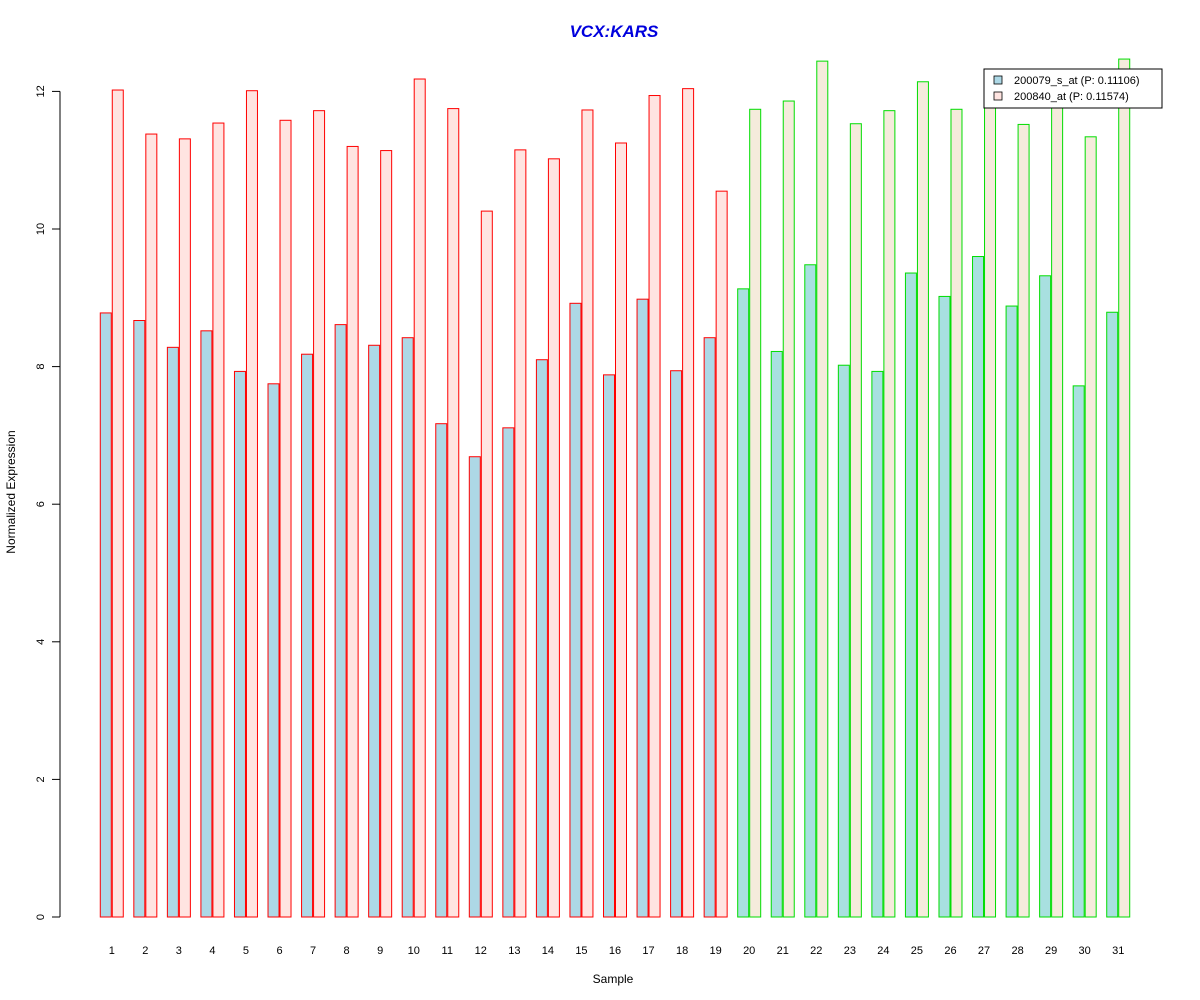 The height and width of the screenshot is (1000, 1200). I want to click on chart-title: VCX:KARS, so click(614, 31).